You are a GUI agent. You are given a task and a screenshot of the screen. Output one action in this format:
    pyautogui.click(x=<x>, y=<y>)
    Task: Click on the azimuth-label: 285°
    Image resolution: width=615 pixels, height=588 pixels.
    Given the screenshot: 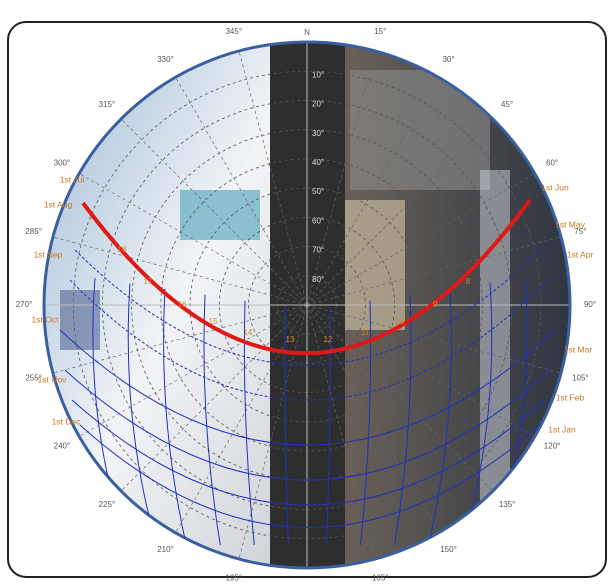 What is the action you would take?
    pyautogui.click(x=33, y=231)
    